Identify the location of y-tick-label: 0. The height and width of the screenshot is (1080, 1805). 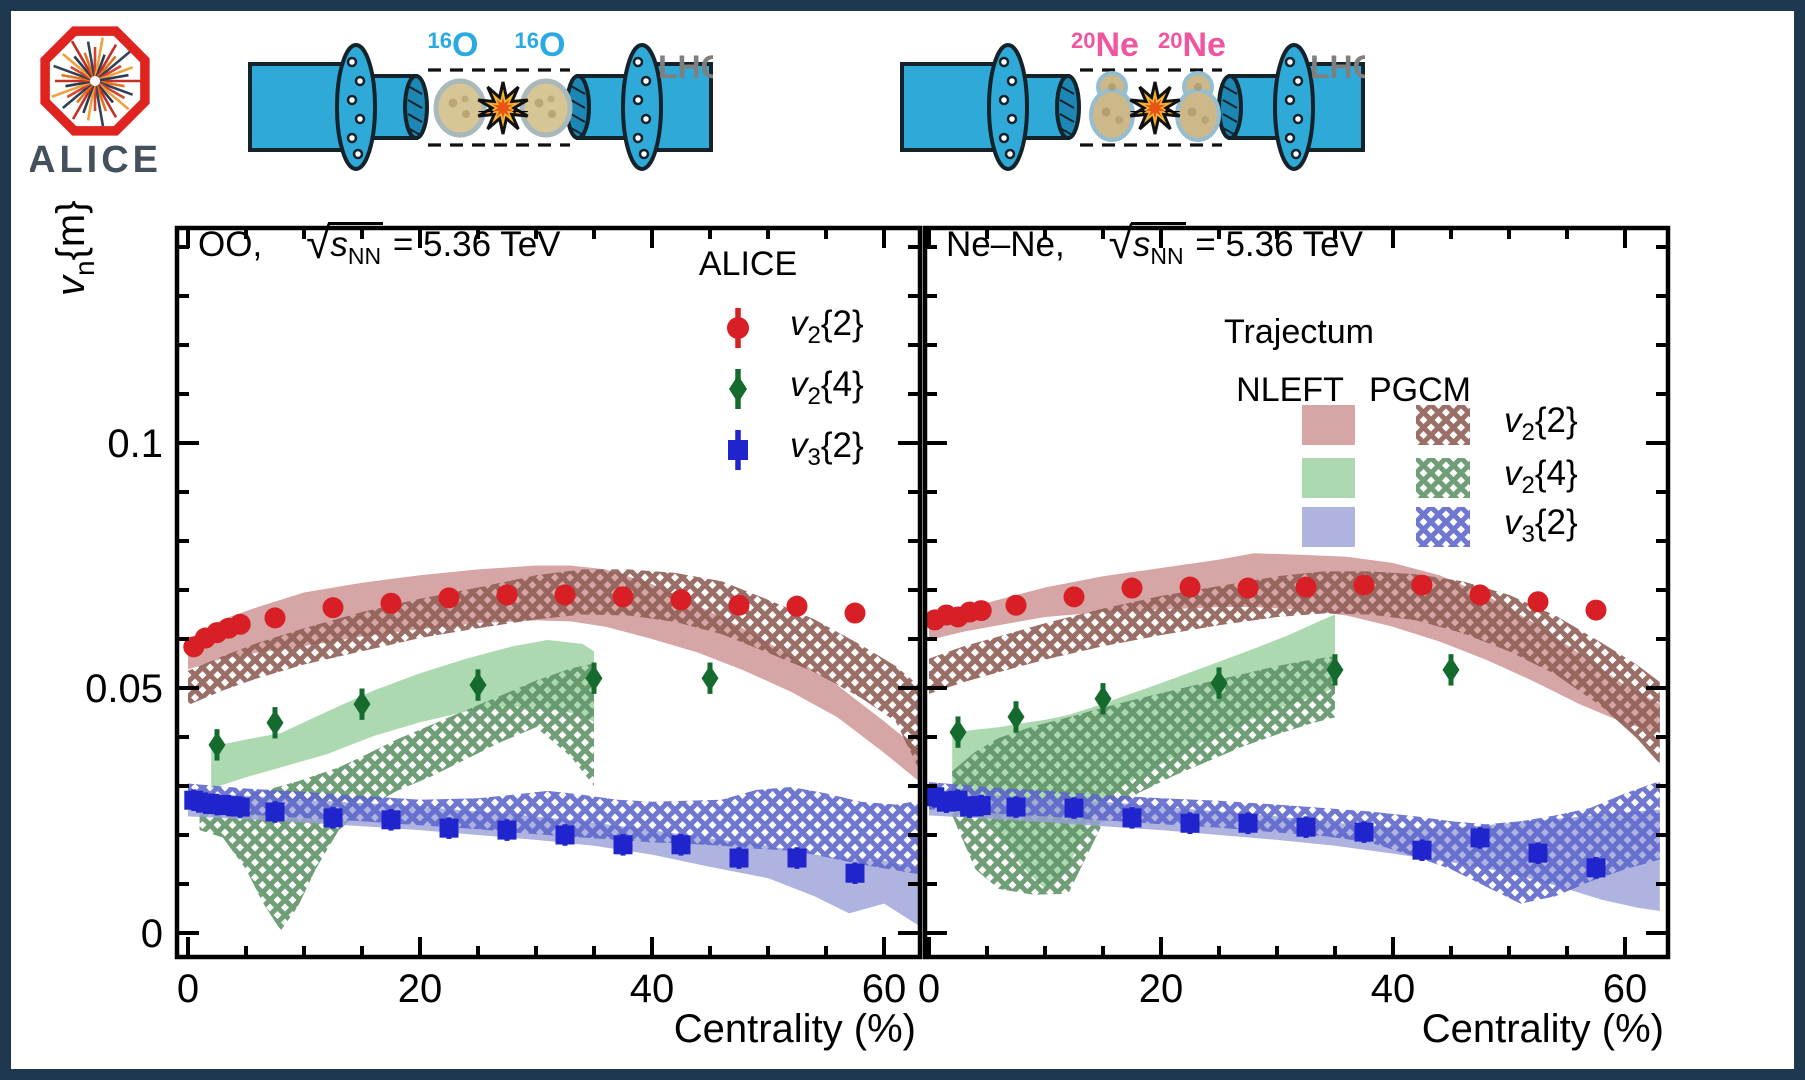
(152, 934).